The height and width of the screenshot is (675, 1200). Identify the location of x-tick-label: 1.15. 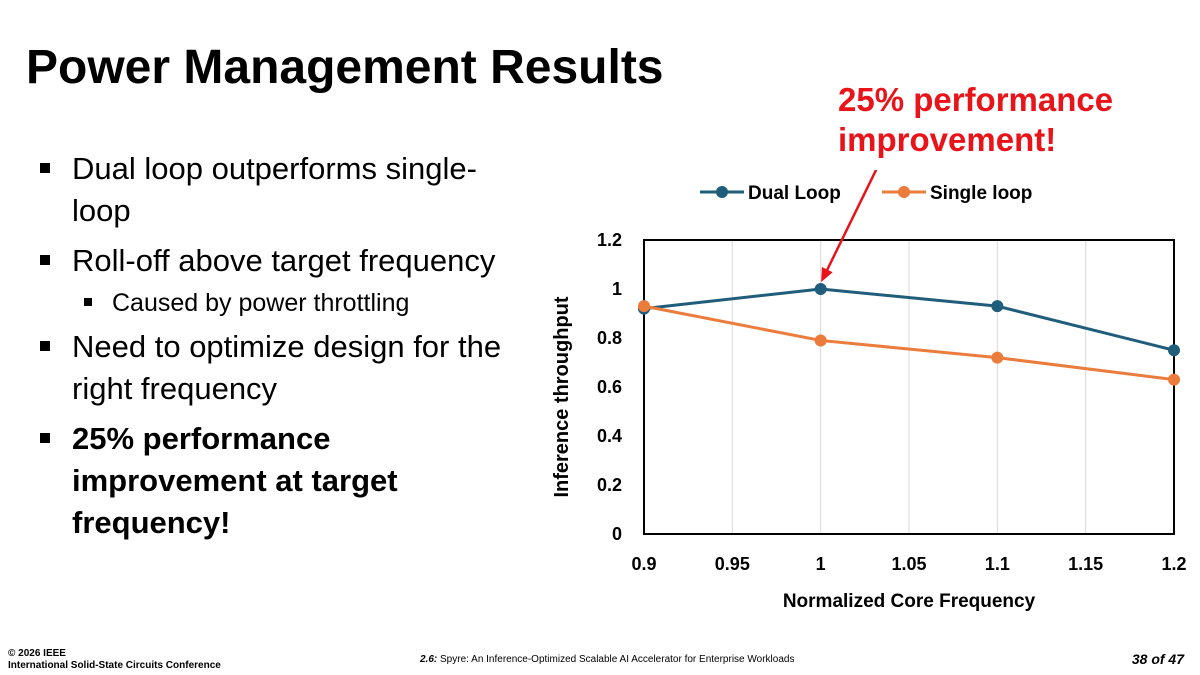
(1085, 564).